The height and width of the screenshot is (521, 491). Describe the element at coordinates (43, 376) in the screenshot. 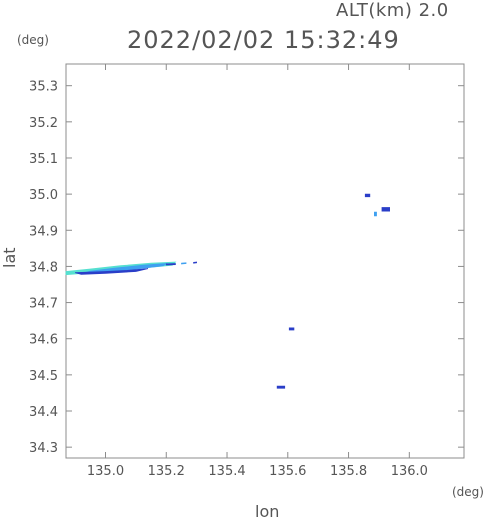

I see `y-tick-label: 34.5` at that location.